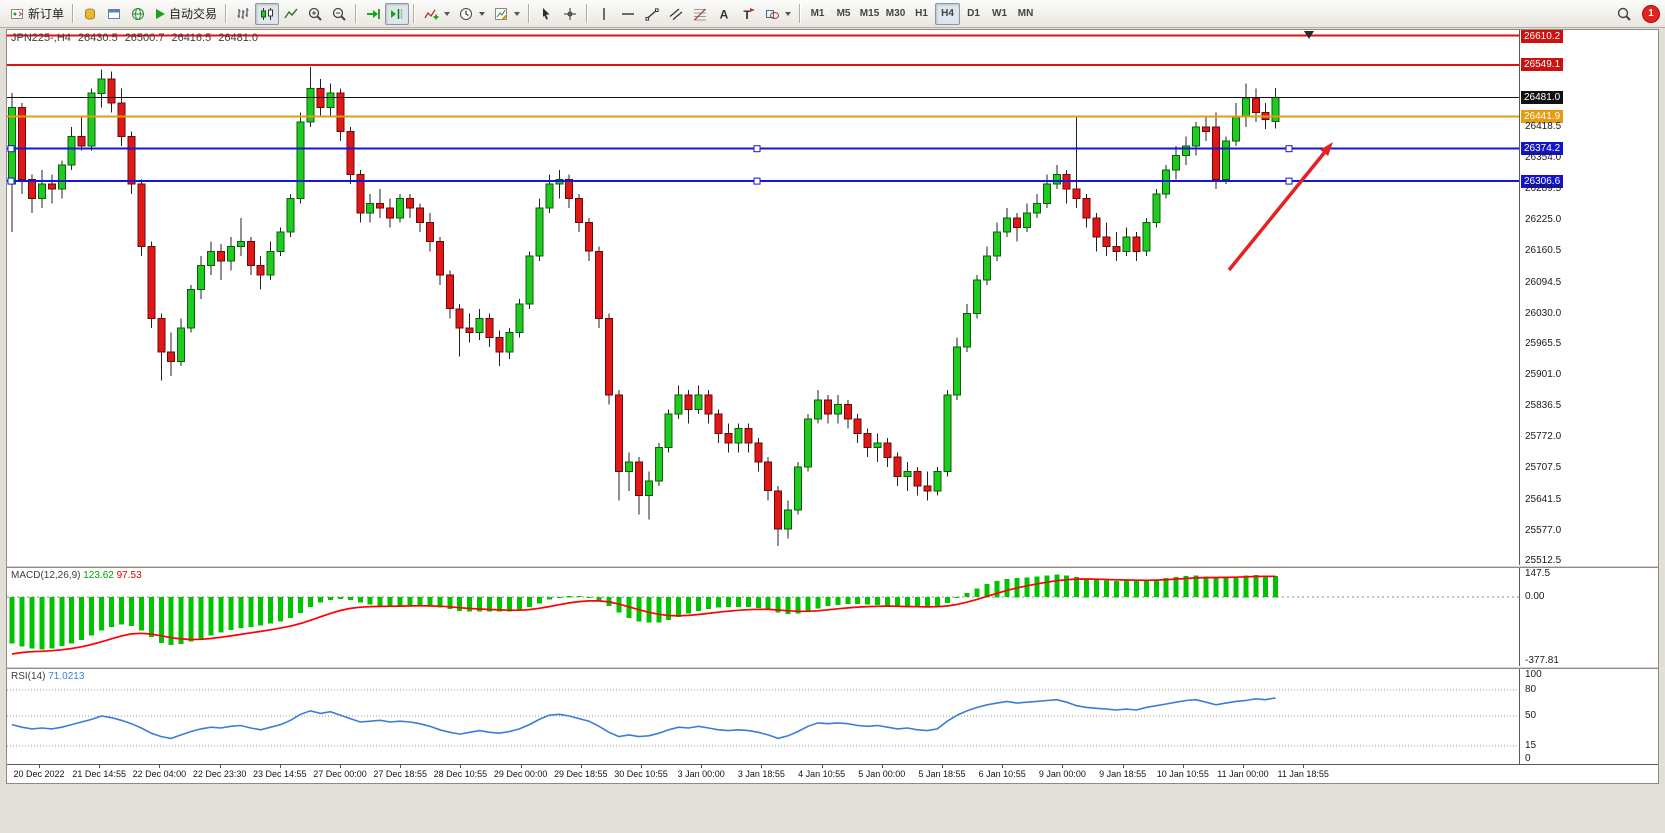 The height and width of the screenshot is (833, 1665). What do you see at coordinates (97, 38) in the screenshot?
I see `open-value: 26430.5` at bounding box center [97, 38].